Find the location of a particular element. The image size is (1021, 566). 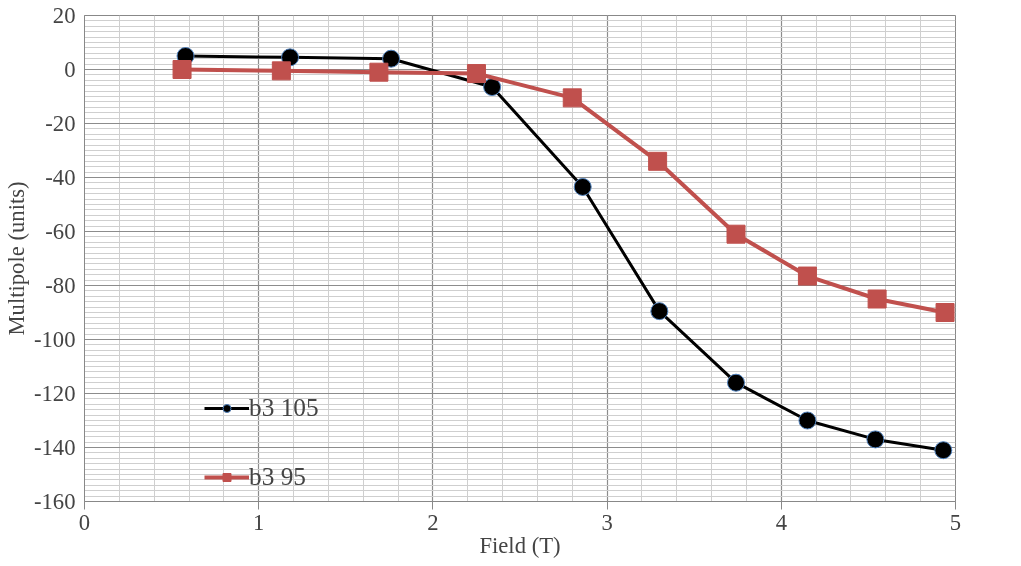

y-tick-label: -160 is located at coordinates (54, 501).